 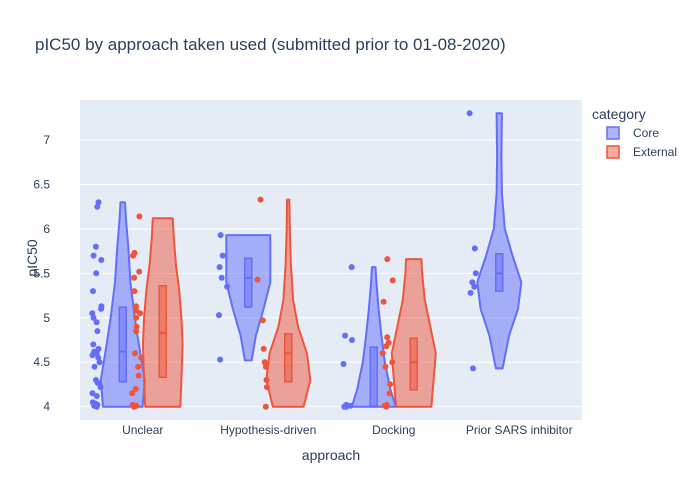 What do you see at coordinates (613, 152) in the screenshot?
I see `legend-swatch-external` at bounding box center [613, 152].